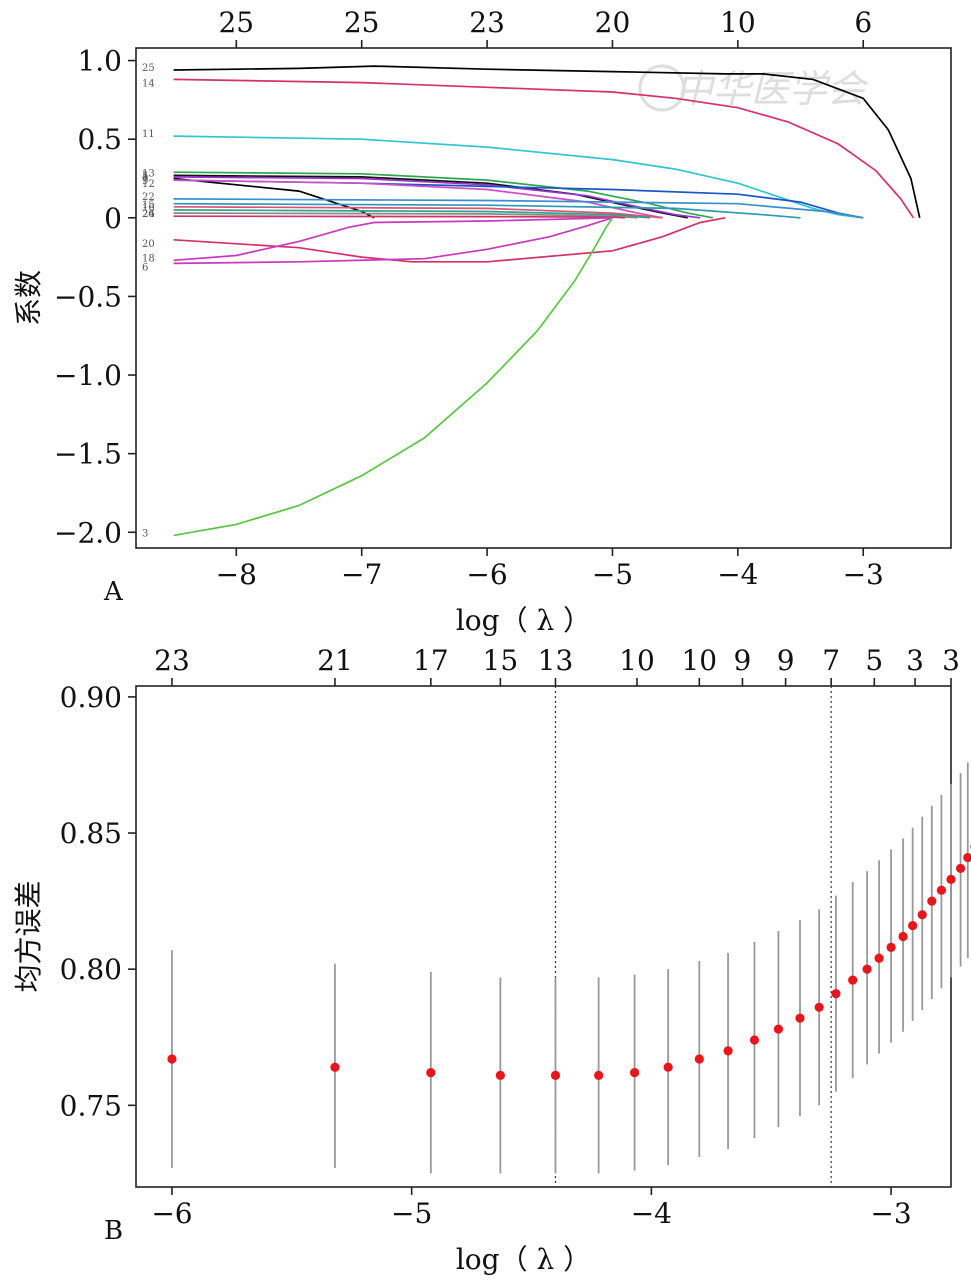  I want to click on curve-label-11: 11, so click(148, 134).